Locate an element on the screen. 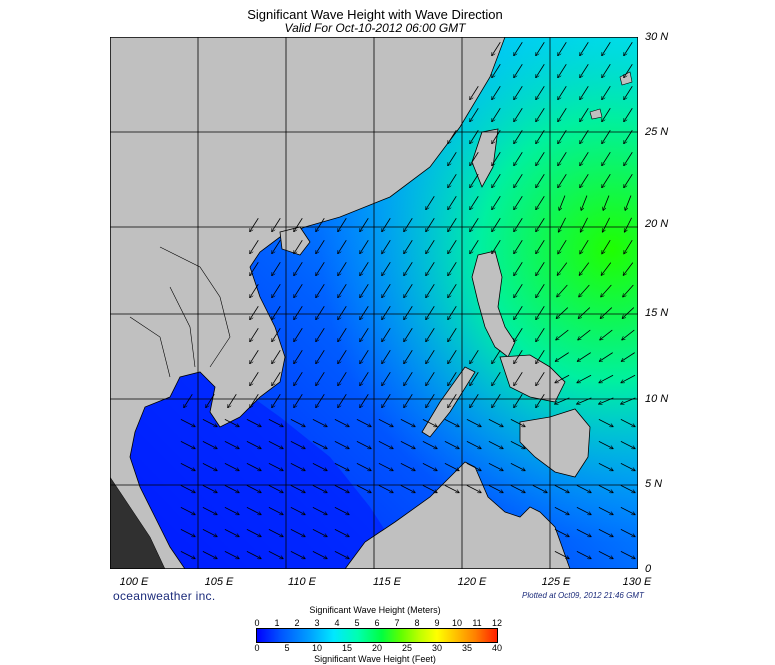 This screenshot has height=665, width=775. country-borders is located at coordinates (180, 312).